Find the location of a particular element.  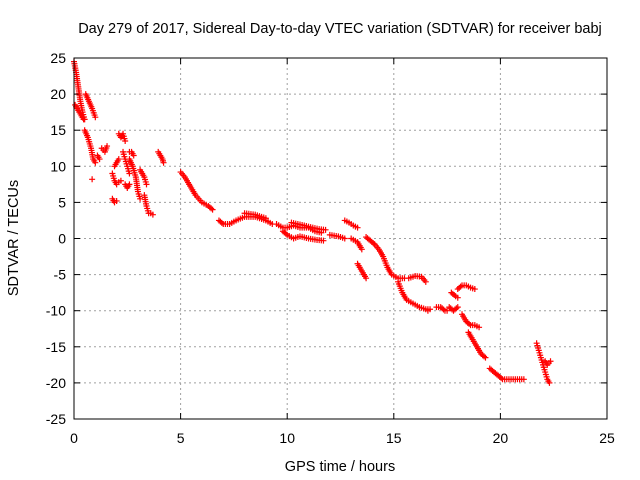

y-tick-label: -5 is located at coordinates (60, 275).